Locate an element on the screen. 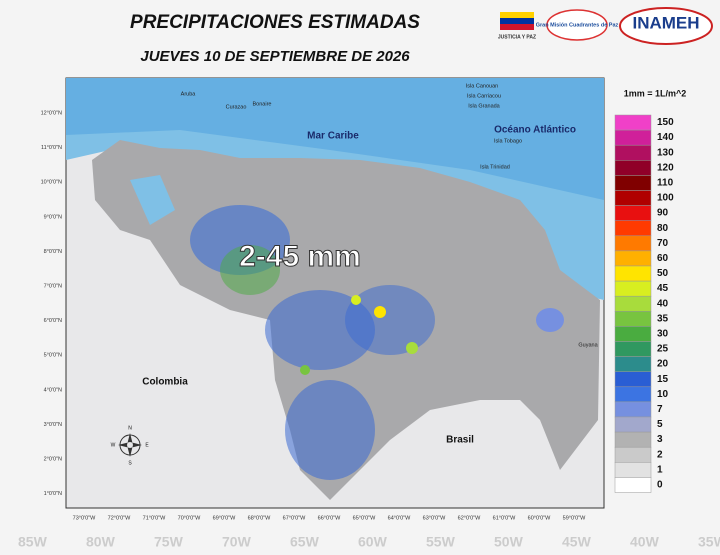  place-label: Guyana is located at coordinates (588, 345).